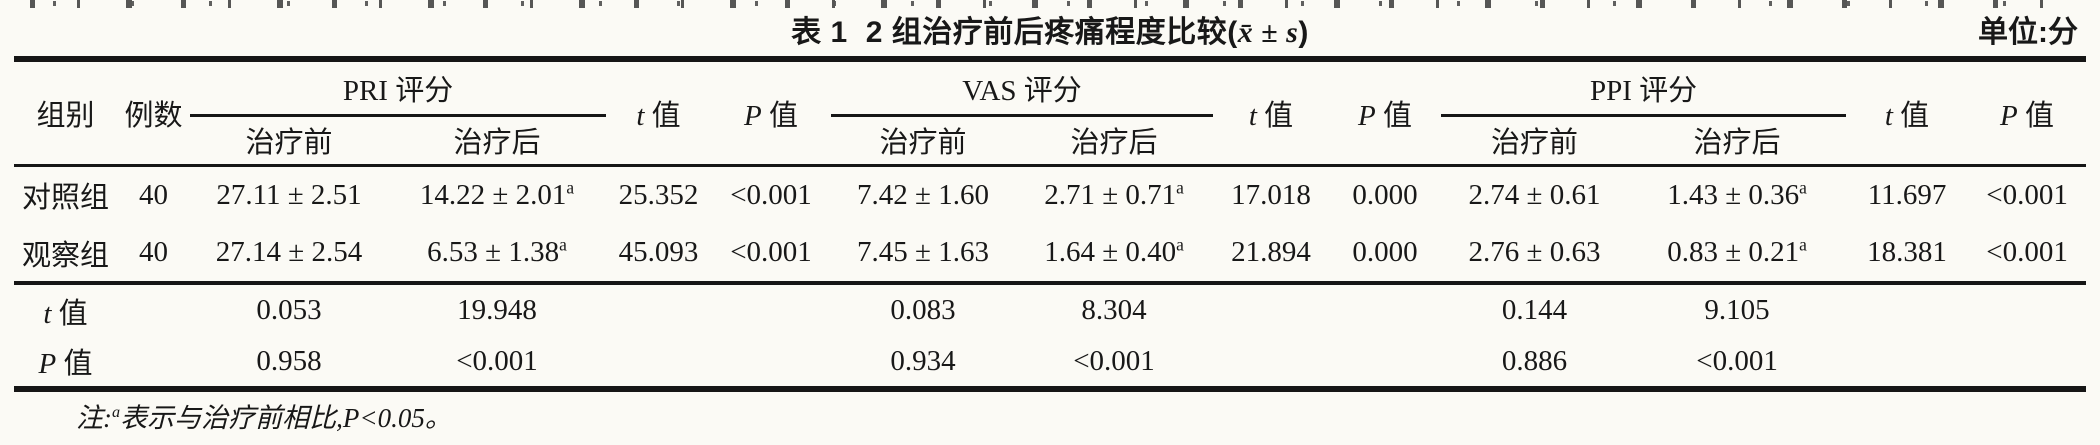  I want to click on table-number: 表 1, so click(819, 32).